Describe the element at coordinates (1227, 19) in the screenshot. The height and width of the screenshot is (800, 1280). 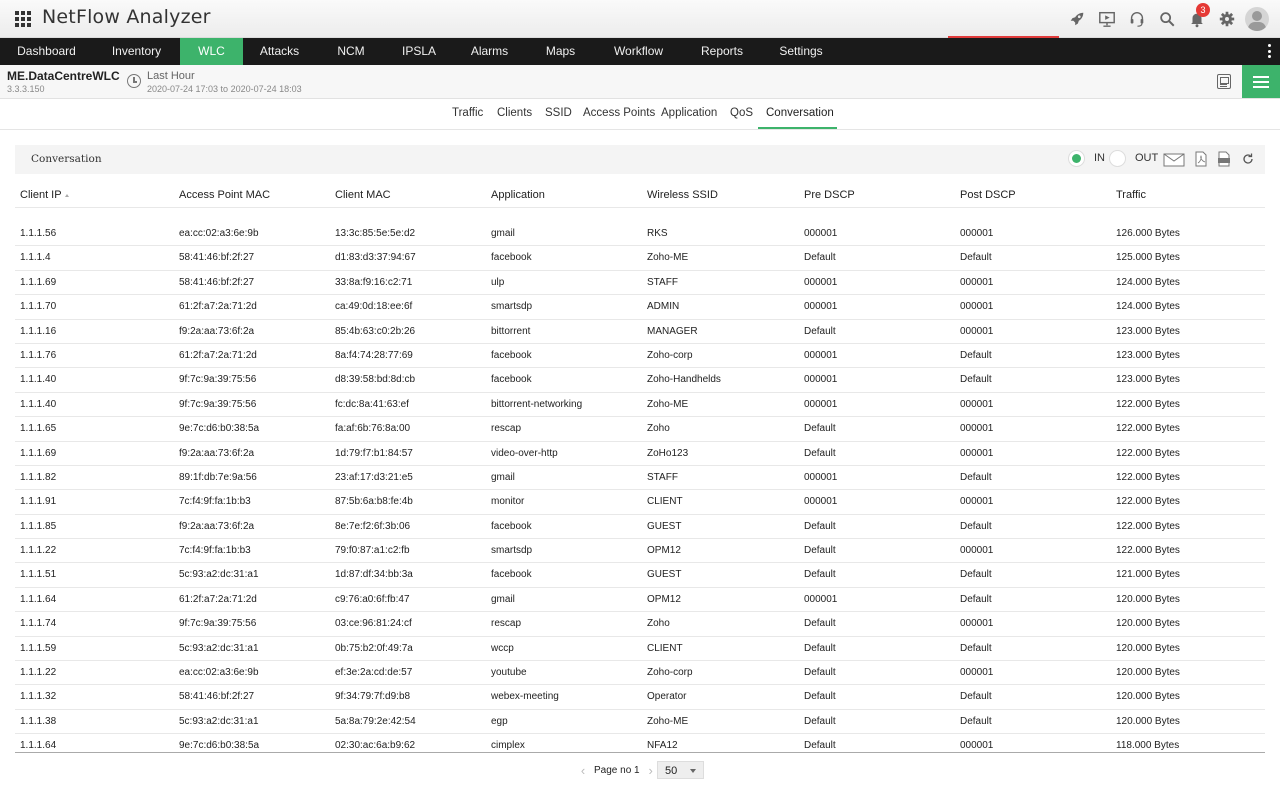
I see `gear-icon` at that location.